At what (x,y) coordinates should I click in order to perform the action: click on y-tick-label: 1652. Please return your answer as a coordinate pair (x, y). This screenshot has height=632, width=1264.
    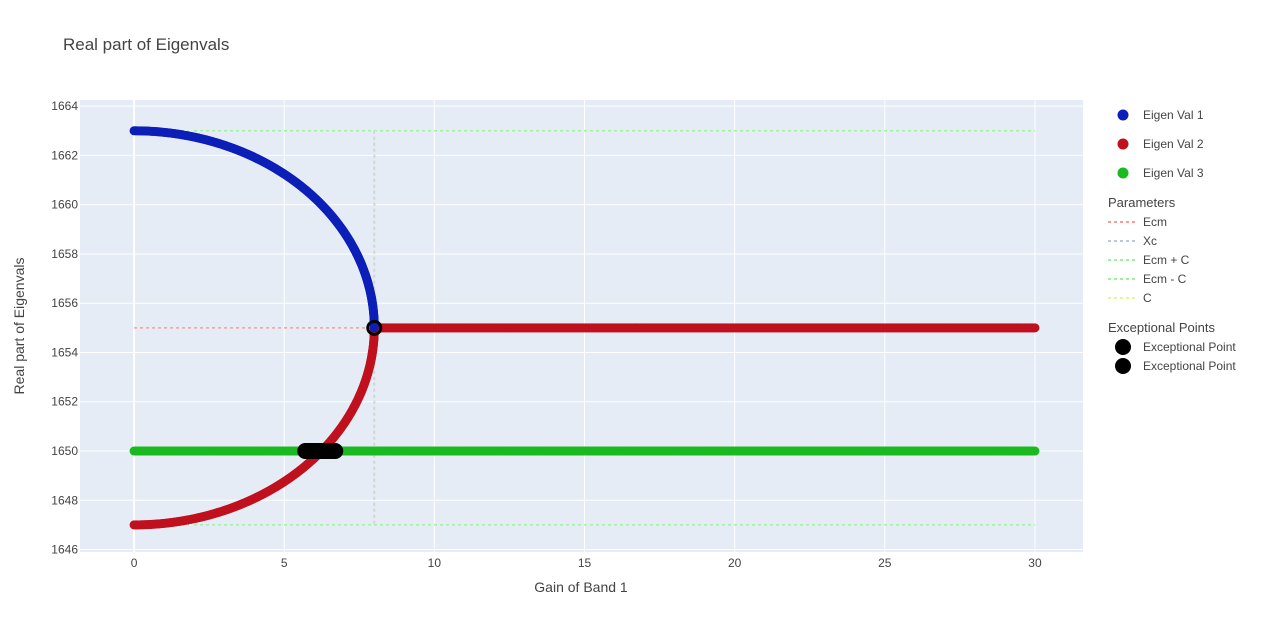
    Looking at the image, I should click on (64, 402).